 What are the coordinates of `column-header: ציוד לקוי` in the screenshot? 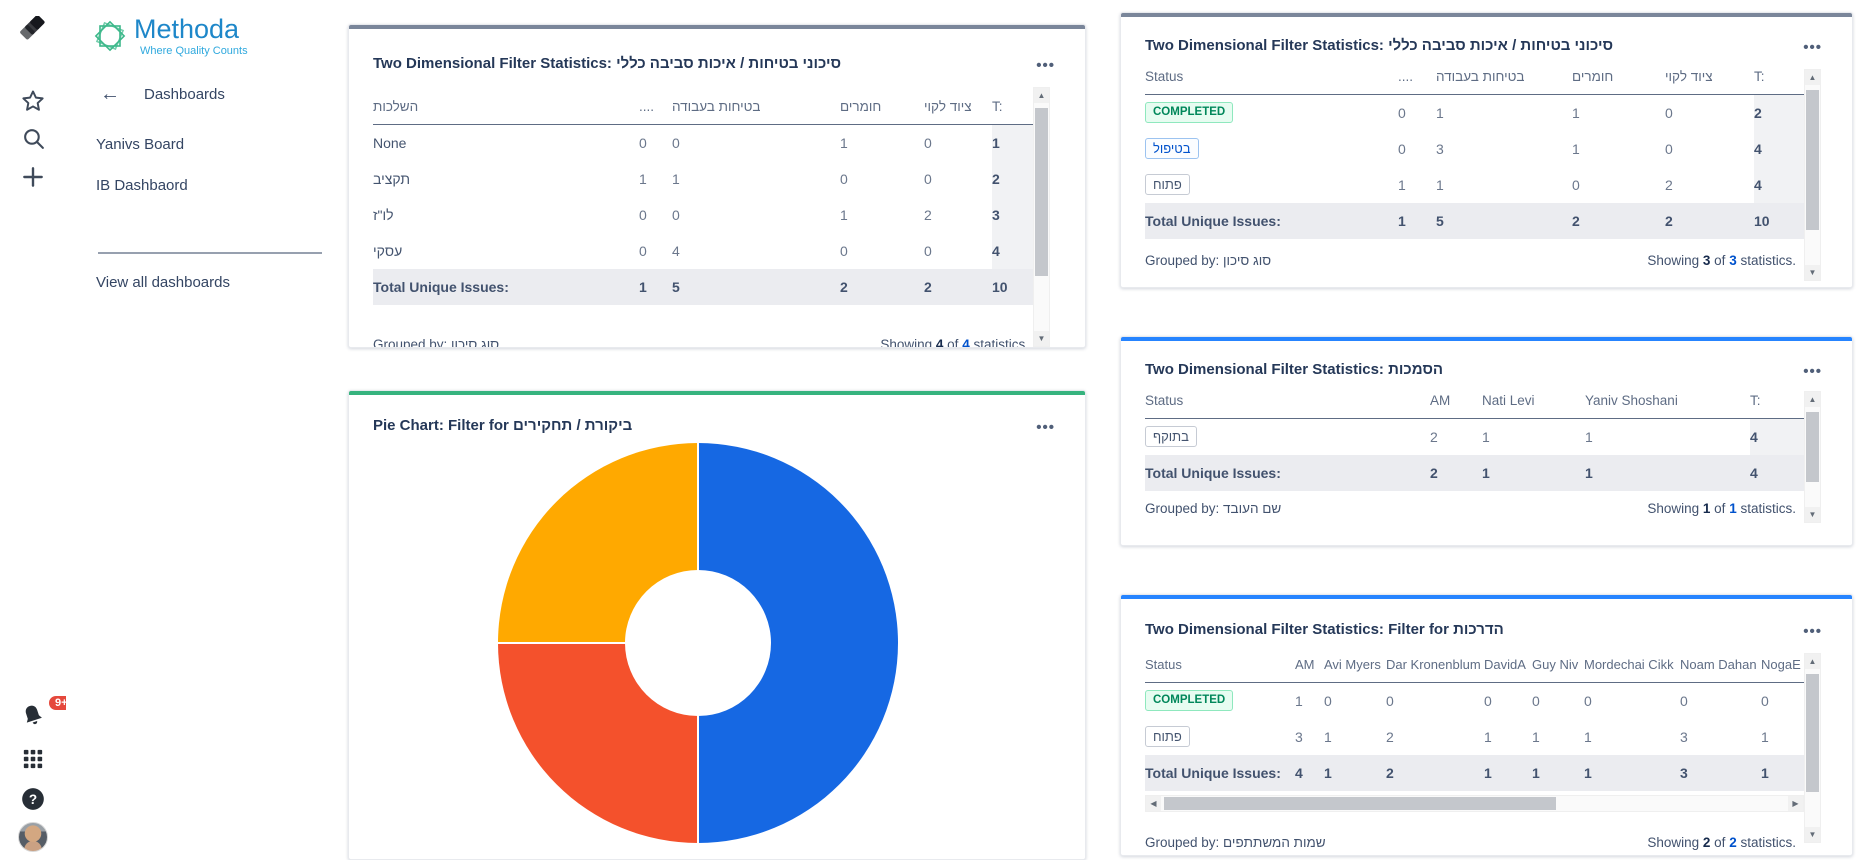 It's located at (1709, 76).